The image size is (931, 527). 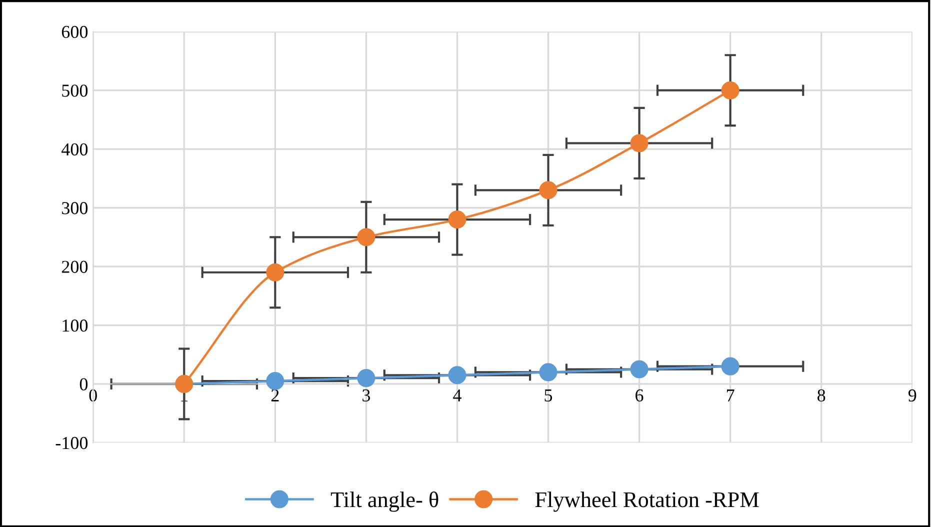 I want to click on legend-label: Tilt angle- θ, so click(x=384, y=501).